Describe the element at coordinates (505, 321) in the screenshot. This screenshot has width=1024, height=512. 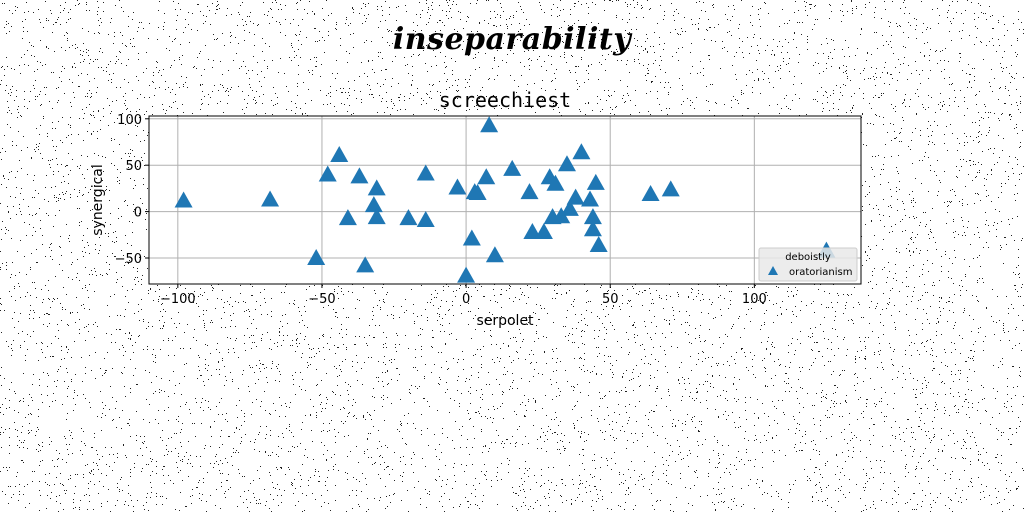
I see `x-axis-label: serpolet` at that location.